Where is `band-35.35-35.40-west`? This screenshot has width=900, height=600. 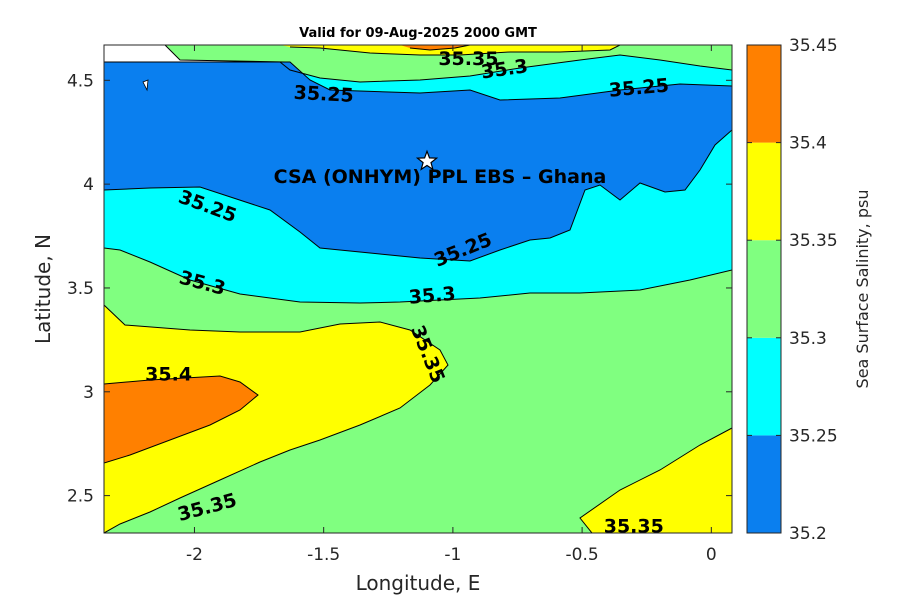 band-35.35-35.40-west is located at coordinates (276, 419).